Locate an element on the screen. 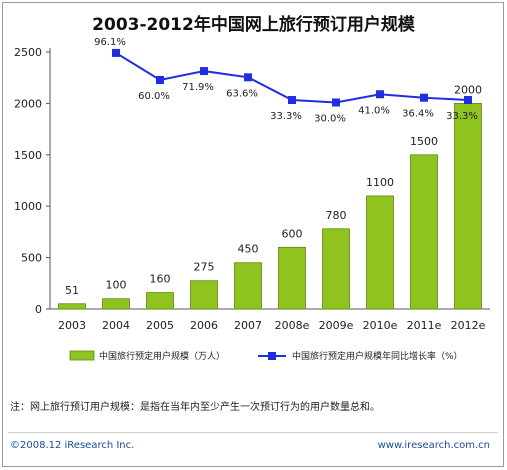 The image size is (507, 470). bar-value-label: 100 is located at coordinates (116, 285).